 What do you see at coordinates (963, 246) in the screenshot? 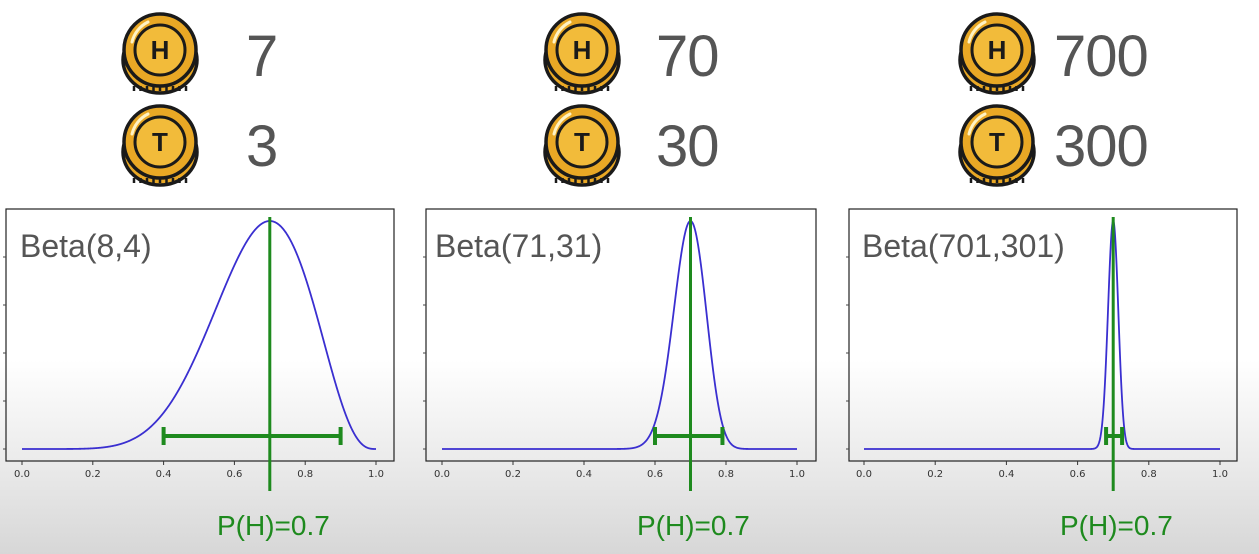
I see `chart-title: Beta(701,301)` at bounding box center [963, 246].